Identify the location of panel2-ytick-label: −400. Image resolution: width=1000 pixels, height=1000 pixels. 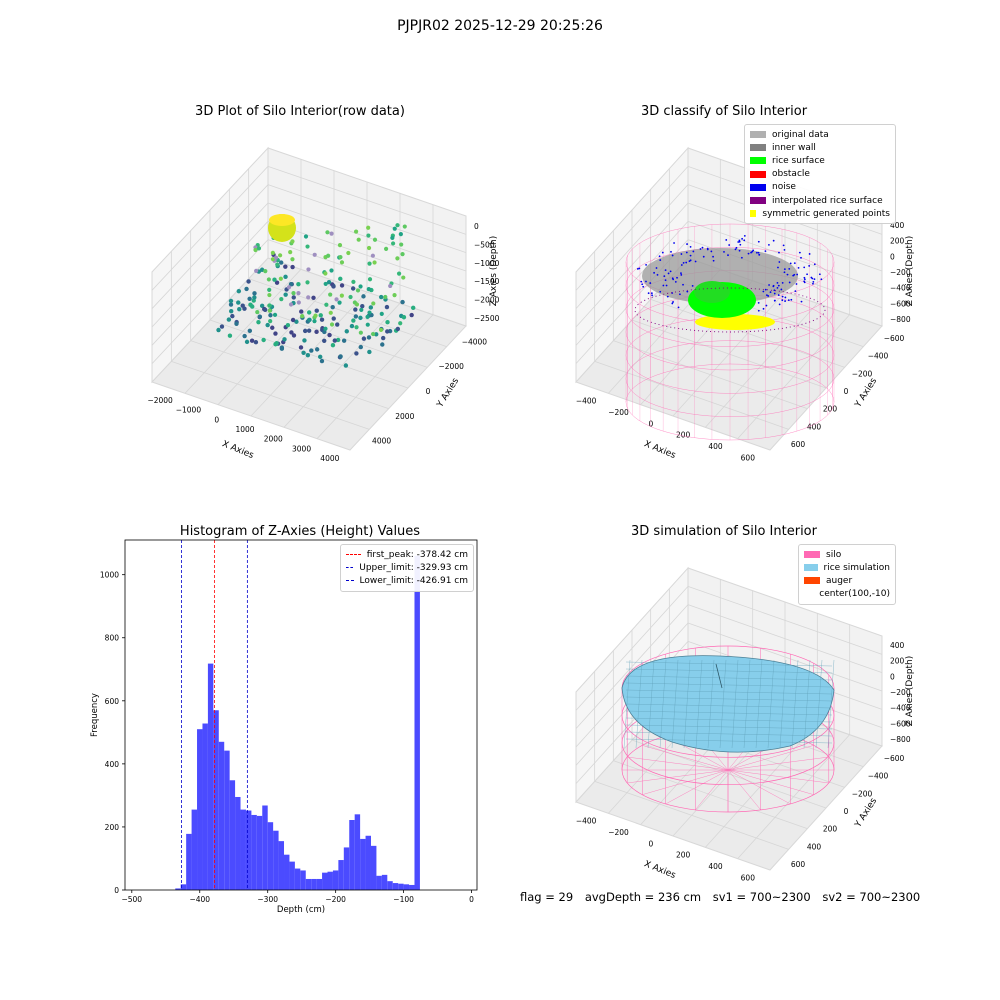
(878, 356).